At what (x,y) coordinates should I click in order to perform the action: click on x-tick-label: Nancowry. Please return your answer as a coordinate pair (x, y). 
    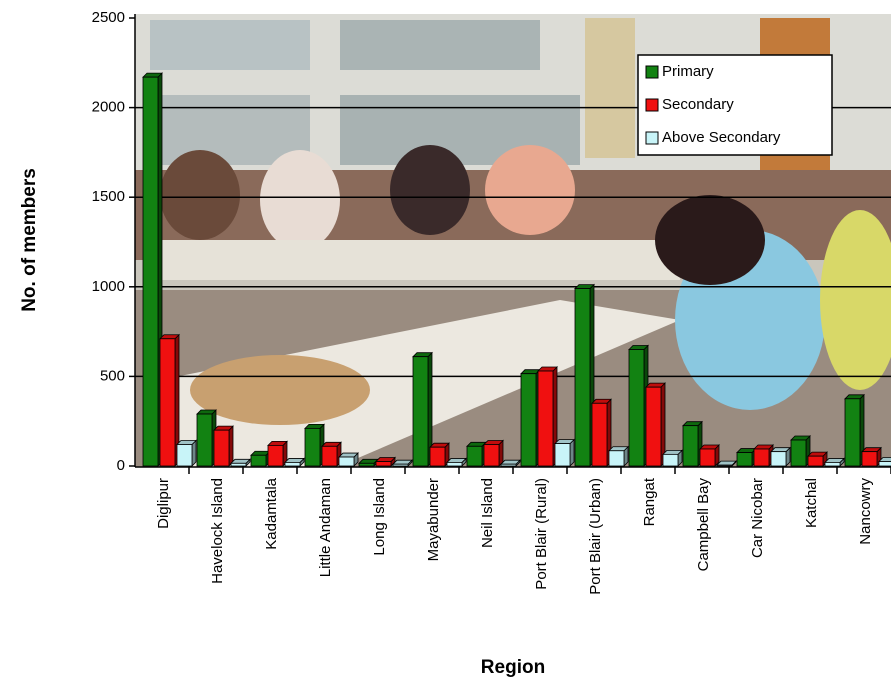
    Looking at the image, I should click on (865, 511).